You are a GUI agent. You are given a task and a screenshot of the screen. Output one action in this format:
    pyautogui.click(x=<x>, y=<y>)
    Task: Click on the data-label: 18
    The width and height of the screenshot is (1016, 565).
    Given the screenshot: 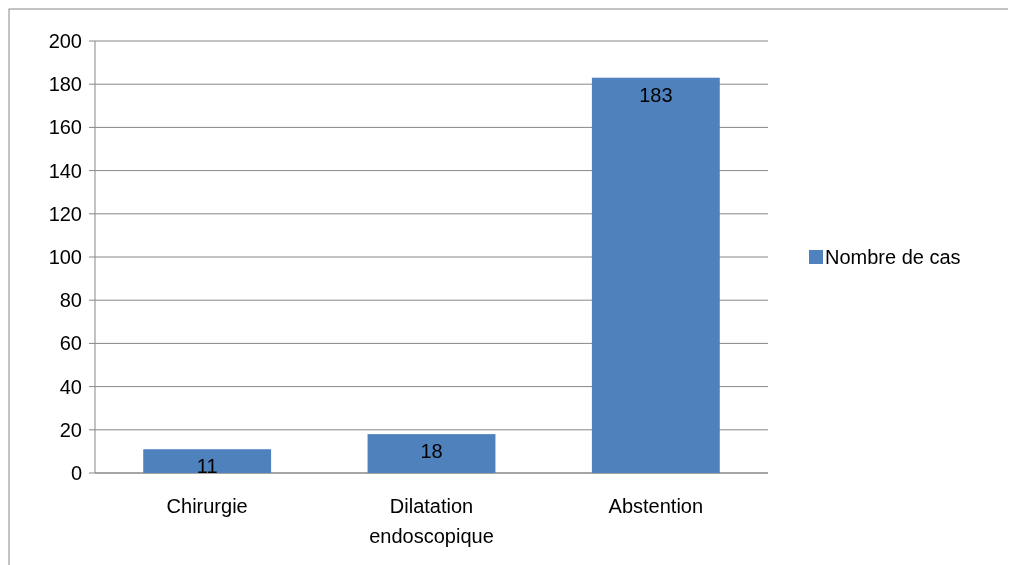 What is the action you would take?
    pyautogui.click(x=431, y=451)
    